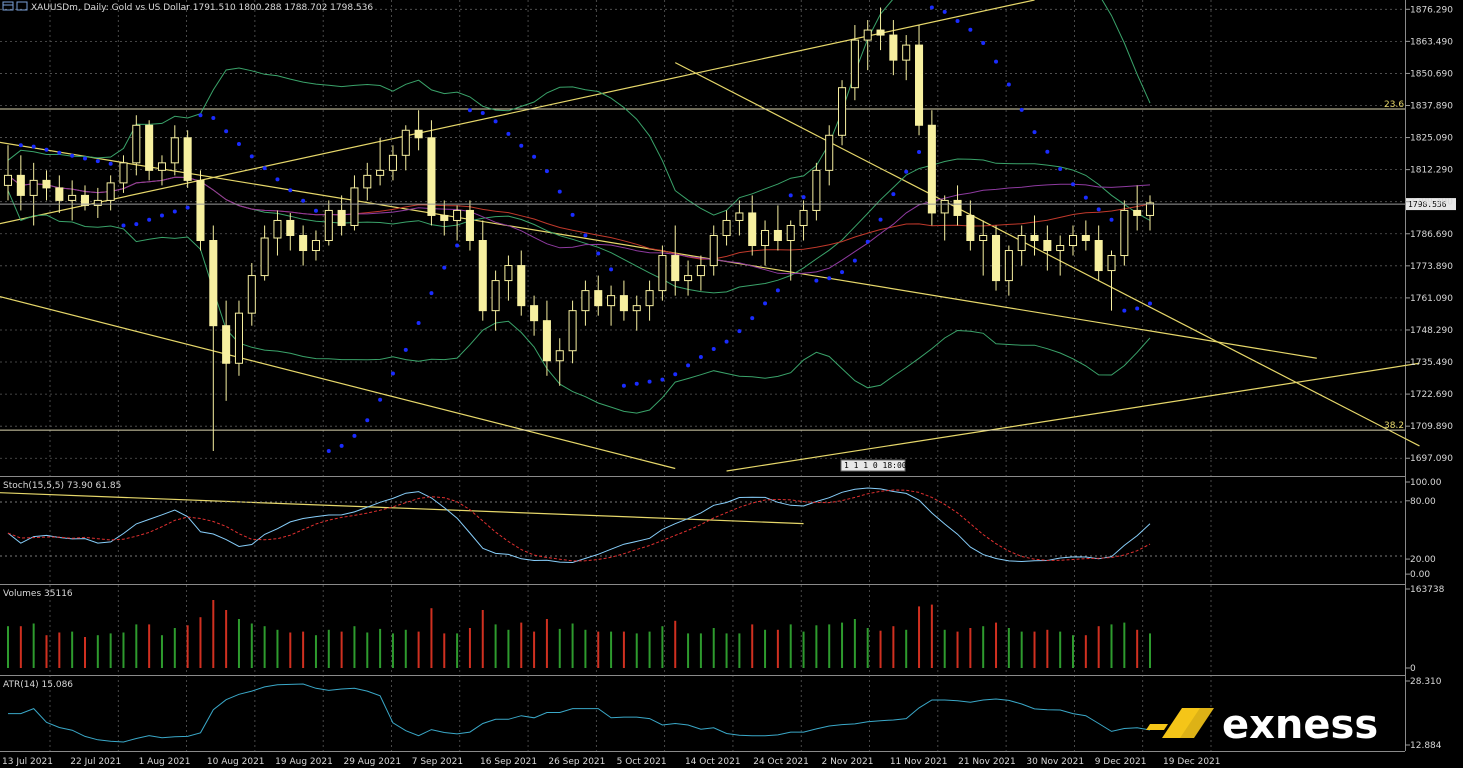  I want to click on price-tick-label: 1876.290, so click(1431, 10).